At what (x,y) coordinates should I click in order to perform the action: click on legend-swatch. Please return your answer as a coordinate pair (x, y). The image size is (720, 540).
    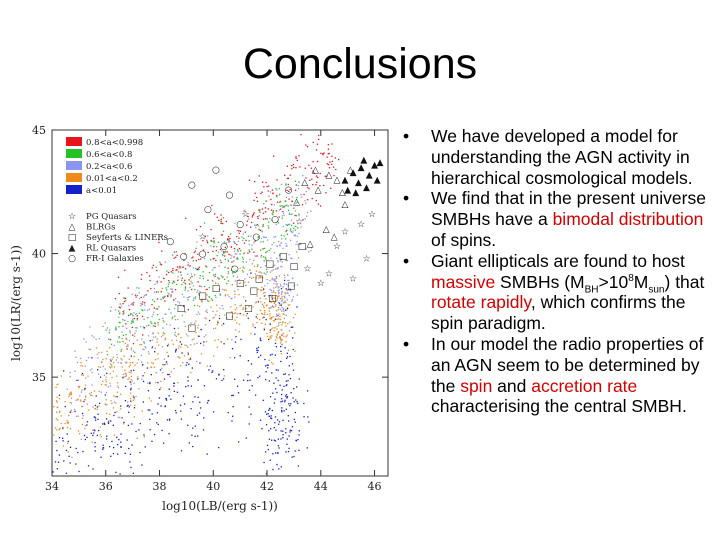
    Looking at the image, I should click on (74, 153).